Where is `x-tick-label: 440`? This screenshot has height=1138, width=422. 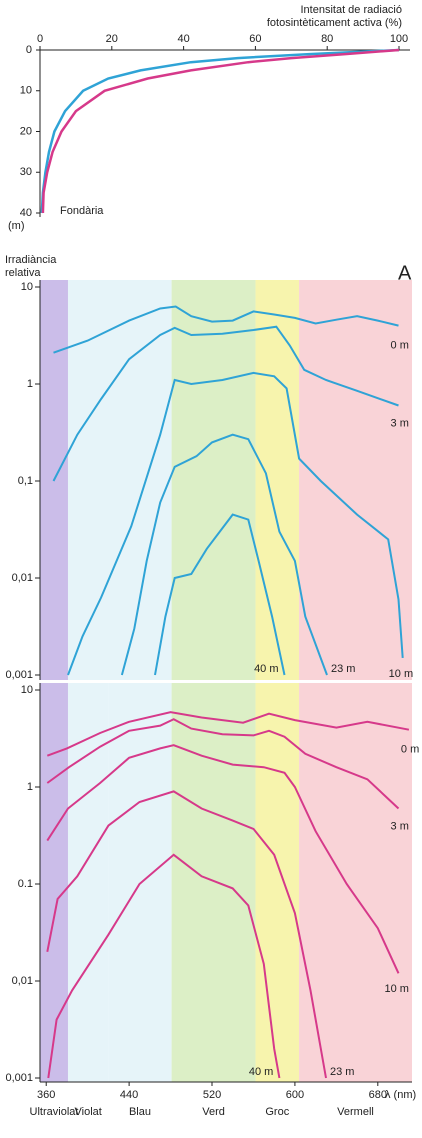
x-tick-label: 440 is located at coordinates (129, 1095).